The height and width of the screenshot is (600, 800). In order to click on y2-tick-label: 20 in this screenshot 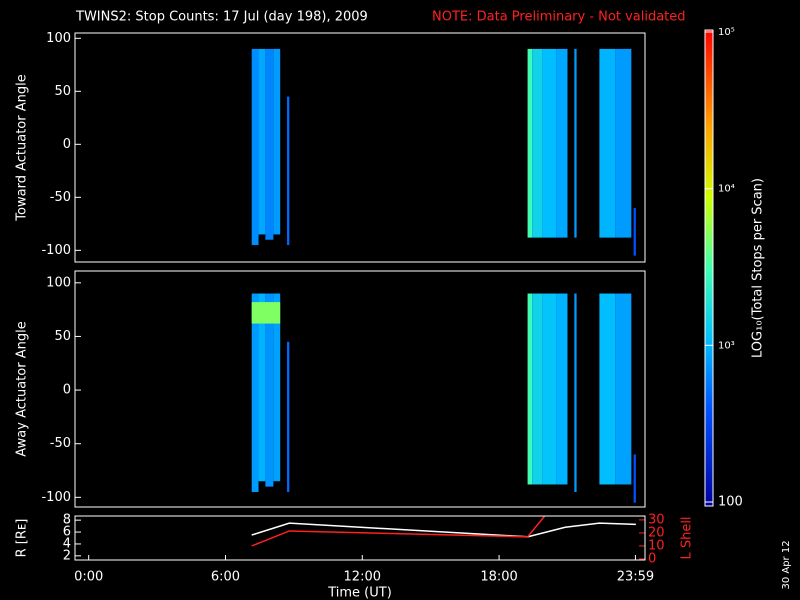, I will do `click(656, 532)`.